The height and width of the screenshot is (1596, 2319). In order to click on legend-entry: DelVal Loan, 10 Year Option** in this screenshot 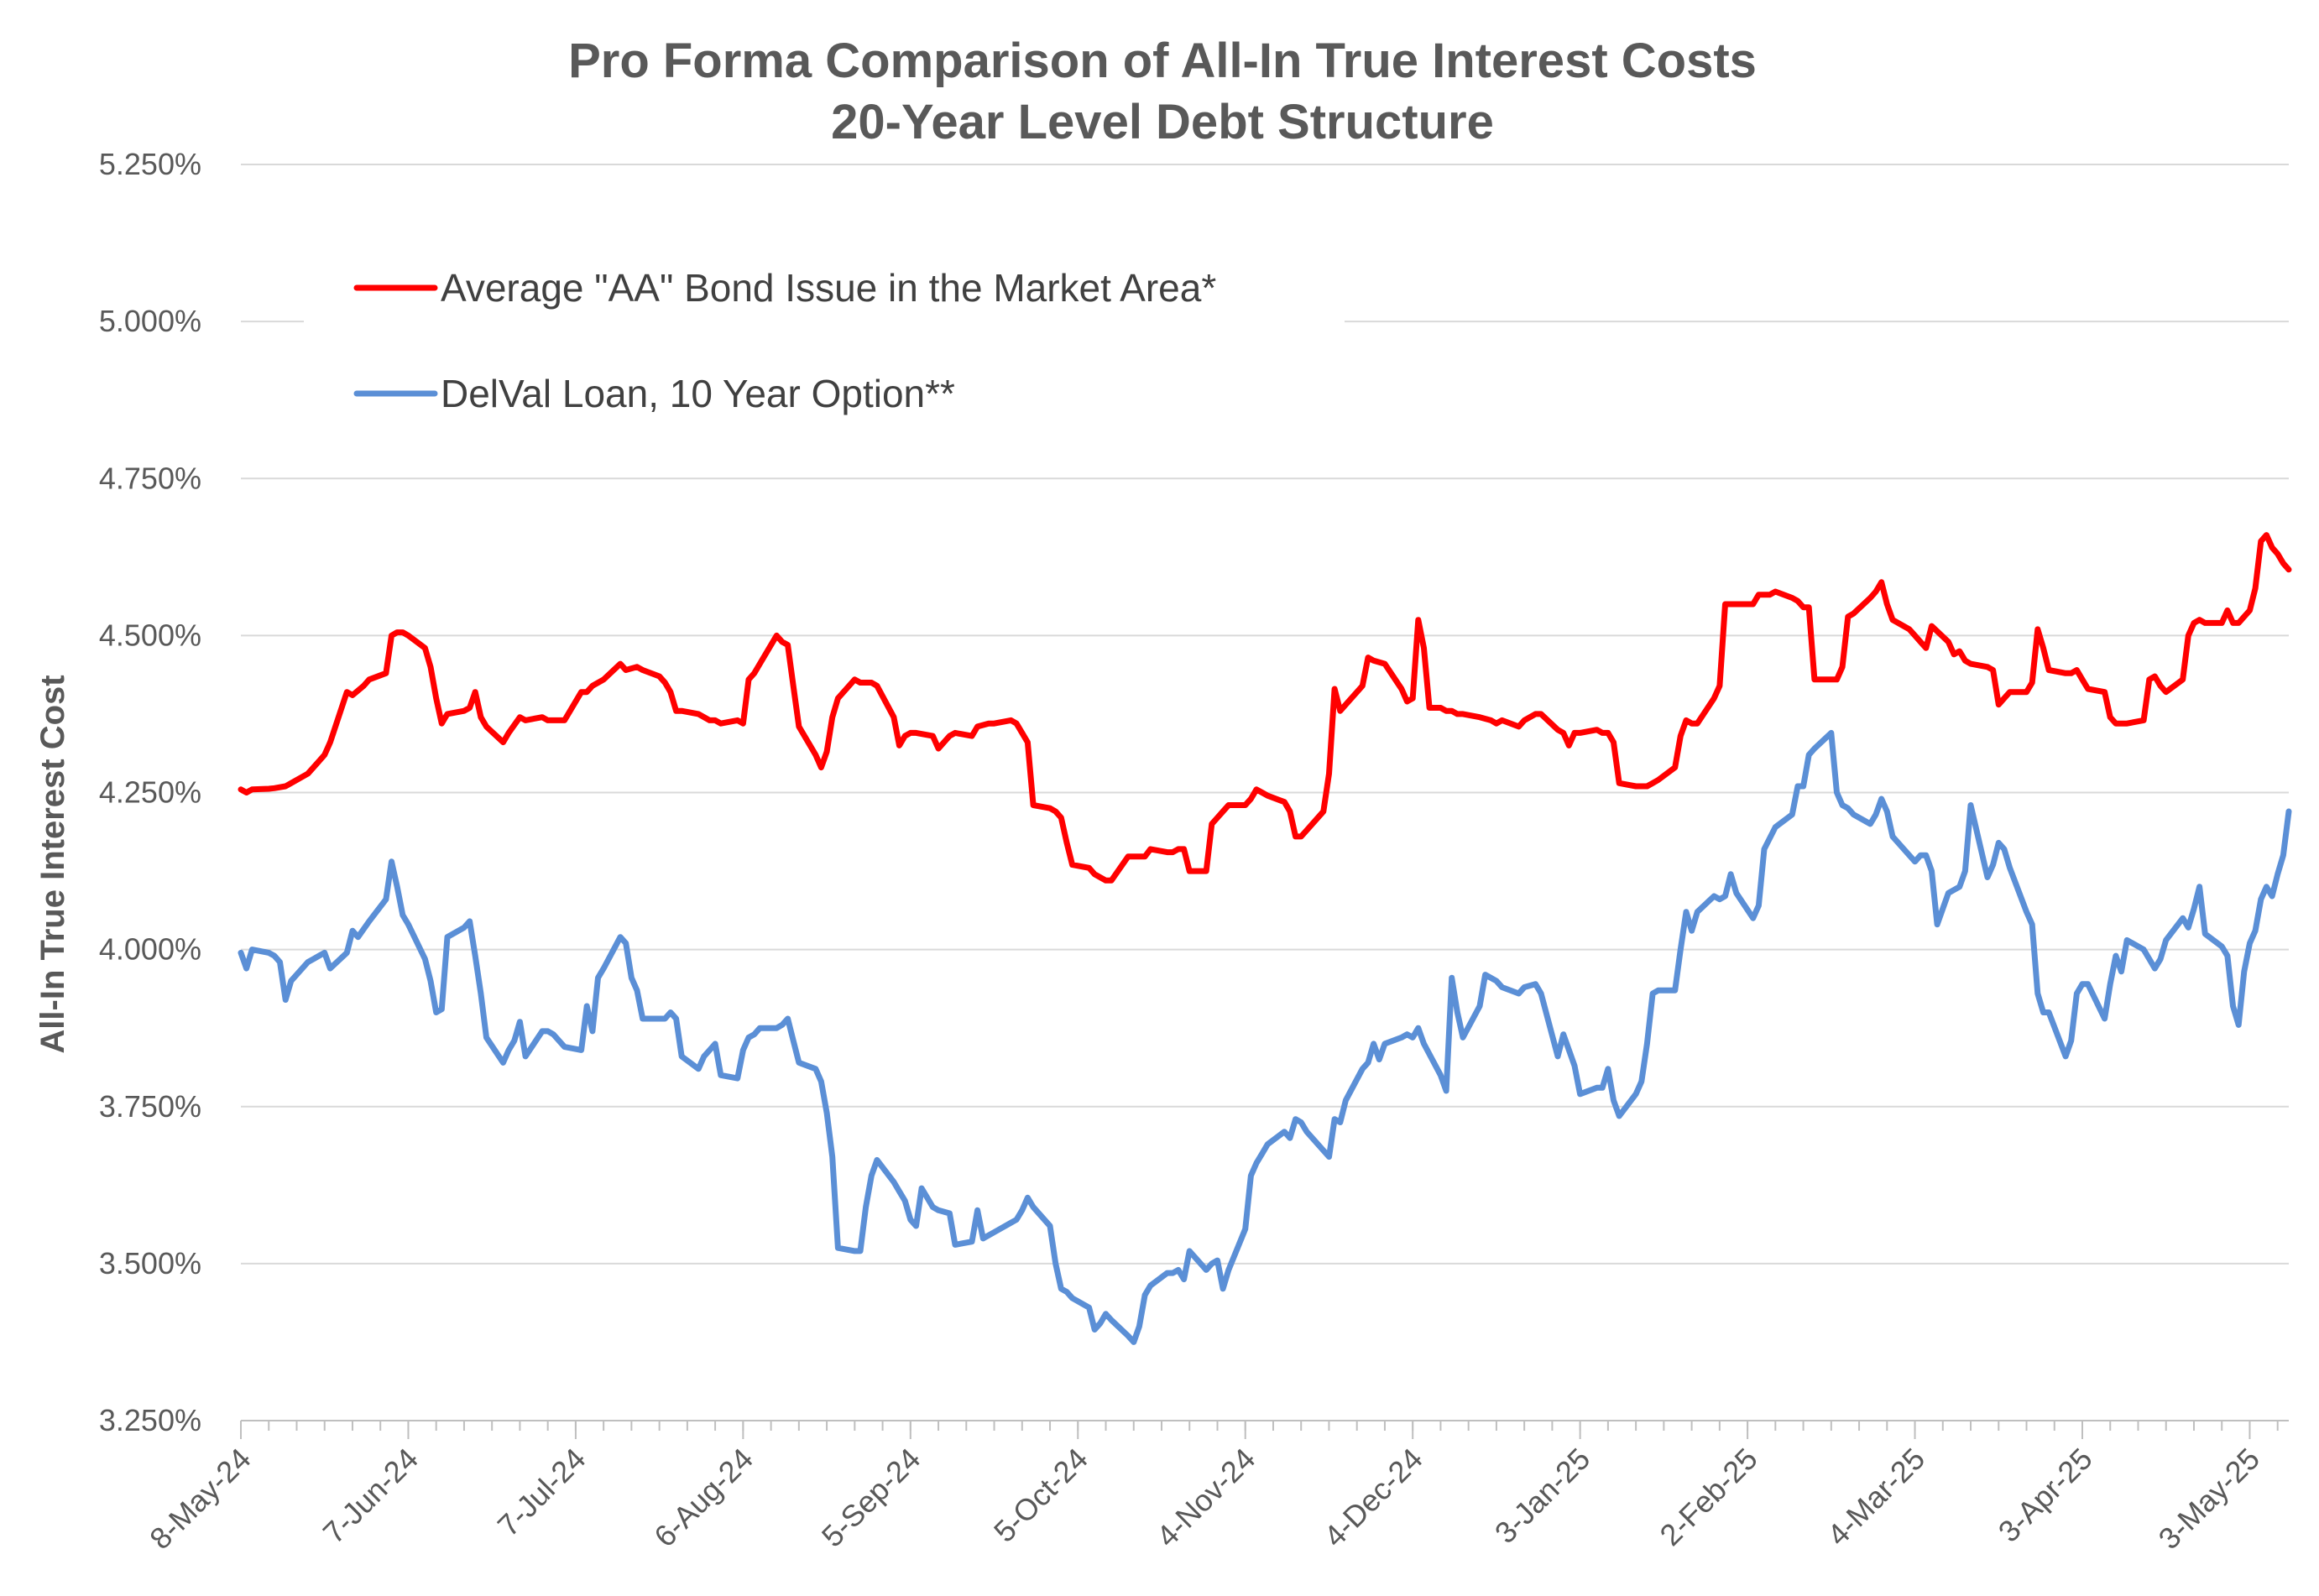, I will do `click(698, 393)`.